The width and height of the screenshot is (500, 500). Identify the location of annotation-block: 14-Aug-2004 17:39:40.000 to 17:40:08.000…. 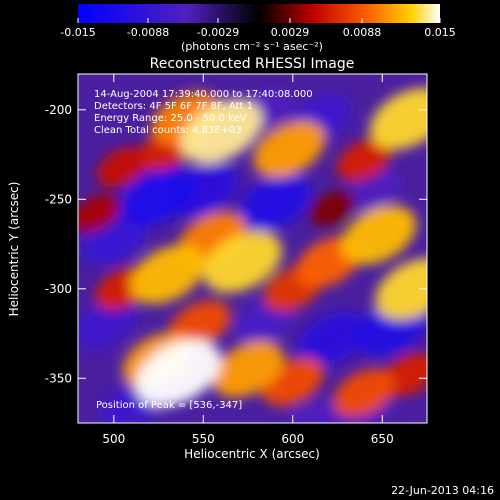
(203, 112).